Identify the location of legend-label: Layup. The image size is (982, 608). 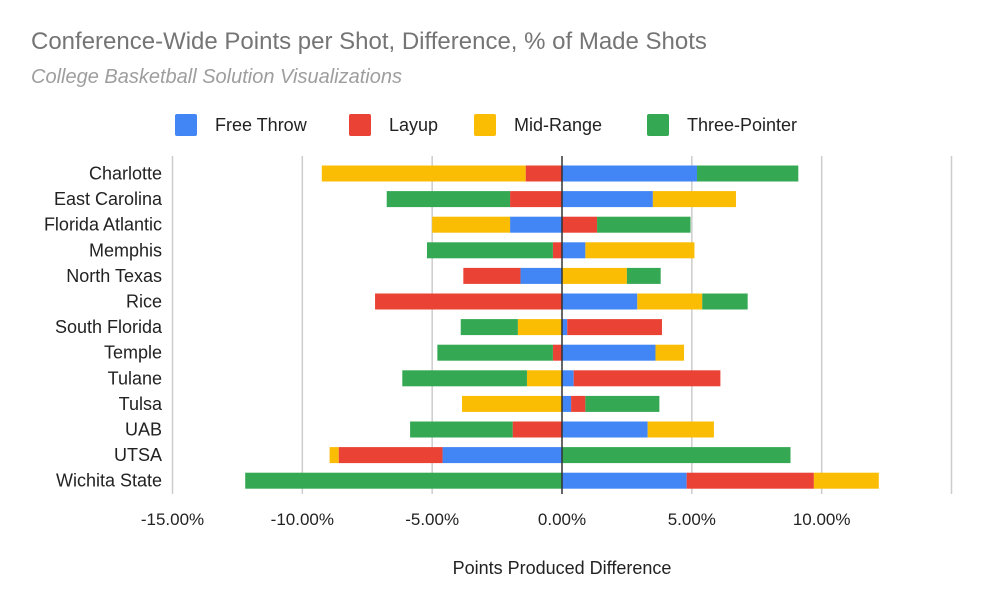
(413, 125).